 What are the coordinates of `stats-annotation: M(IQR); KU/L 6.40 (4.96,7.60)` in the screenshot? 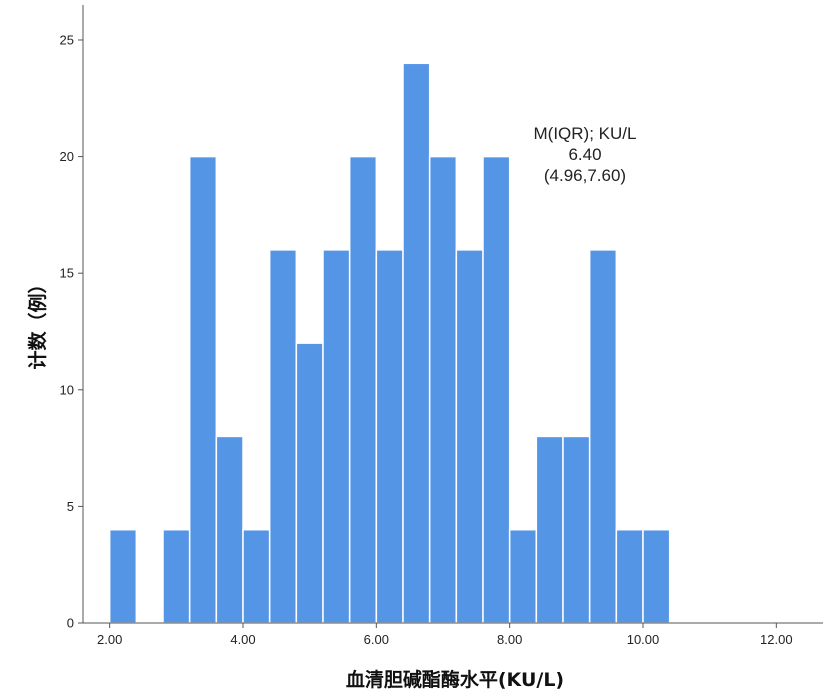 It's located at (585, 154).